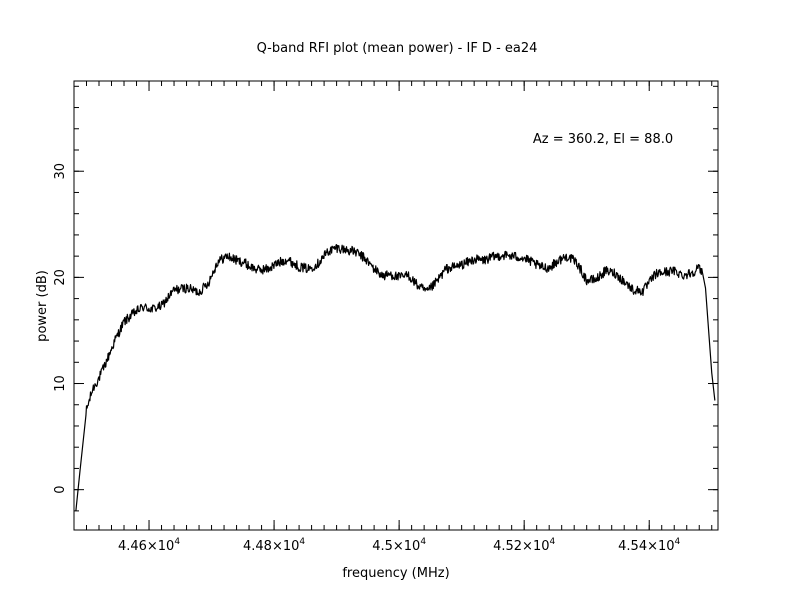 This screenshot has height=612, width=792. Describe the element at coordinates (149, 545) in the screenshot. I see `x-tick-label: 4.46×104` at that location.